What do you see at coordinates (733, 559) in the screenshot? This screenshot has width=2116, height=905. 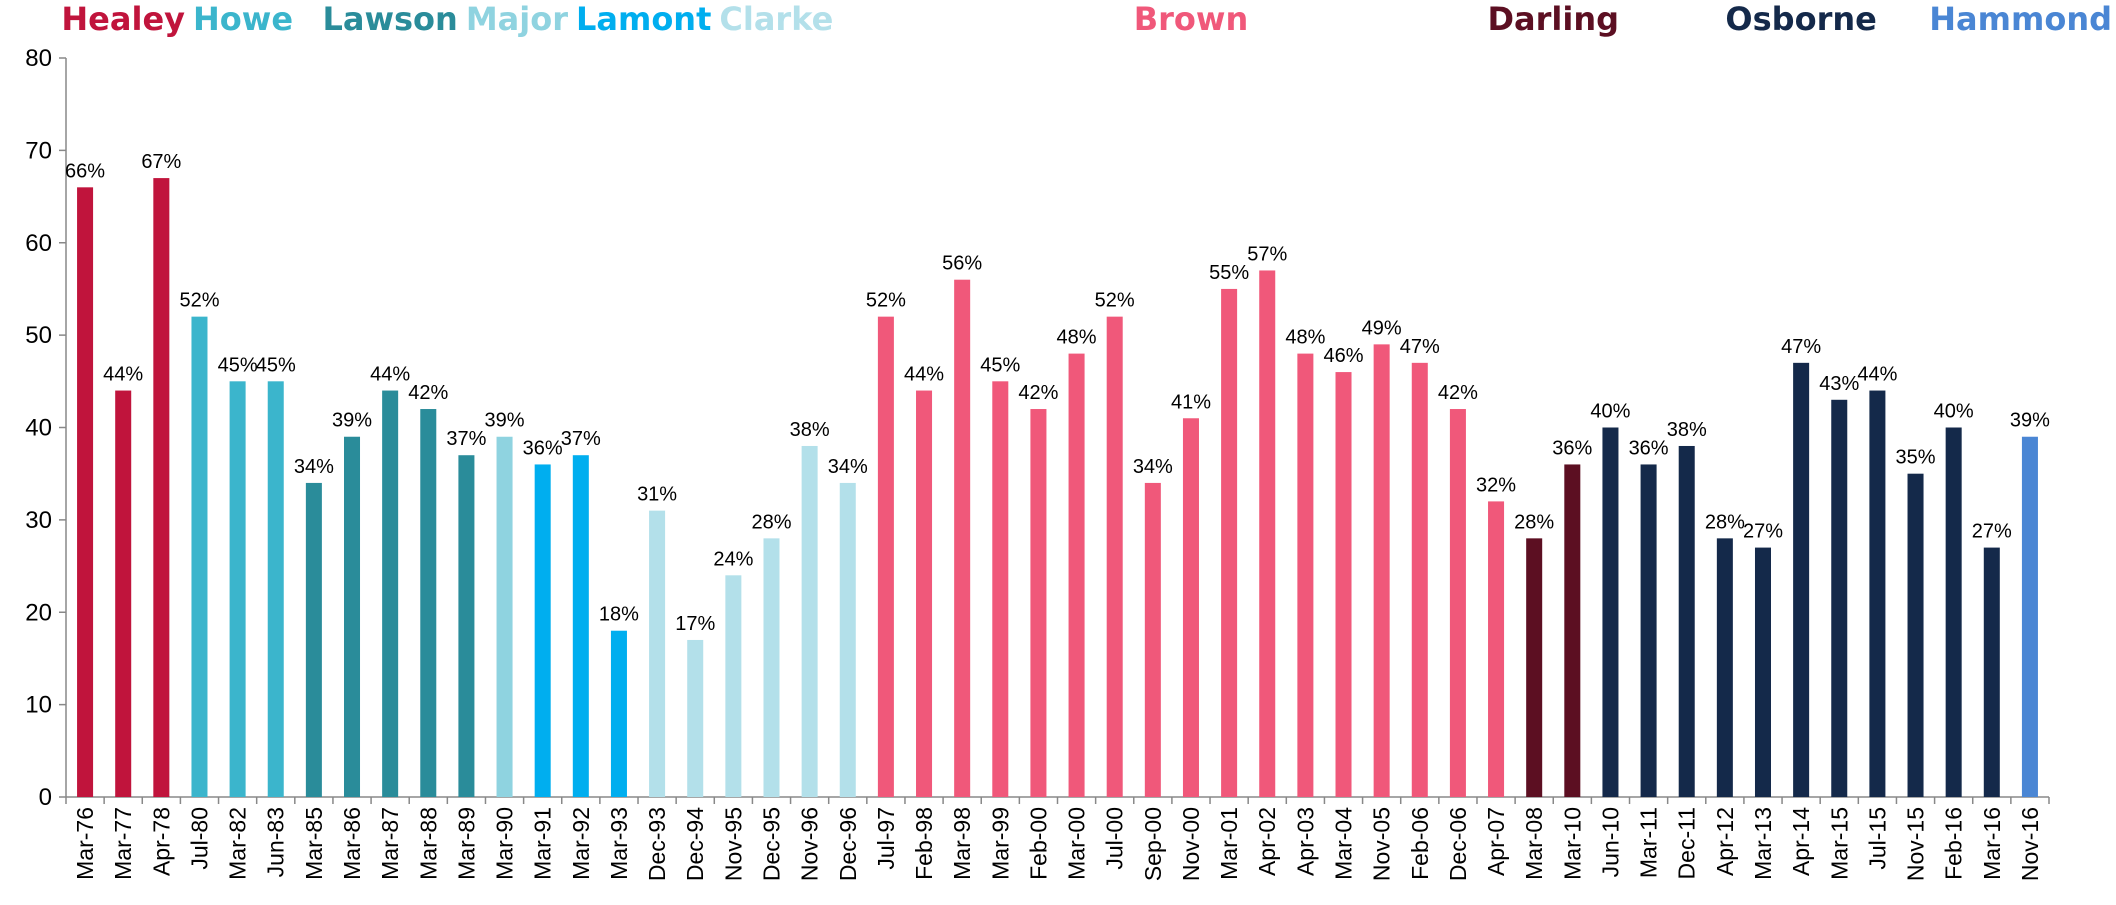 I see `value-label: 24%` at bounding box center [733, 559].